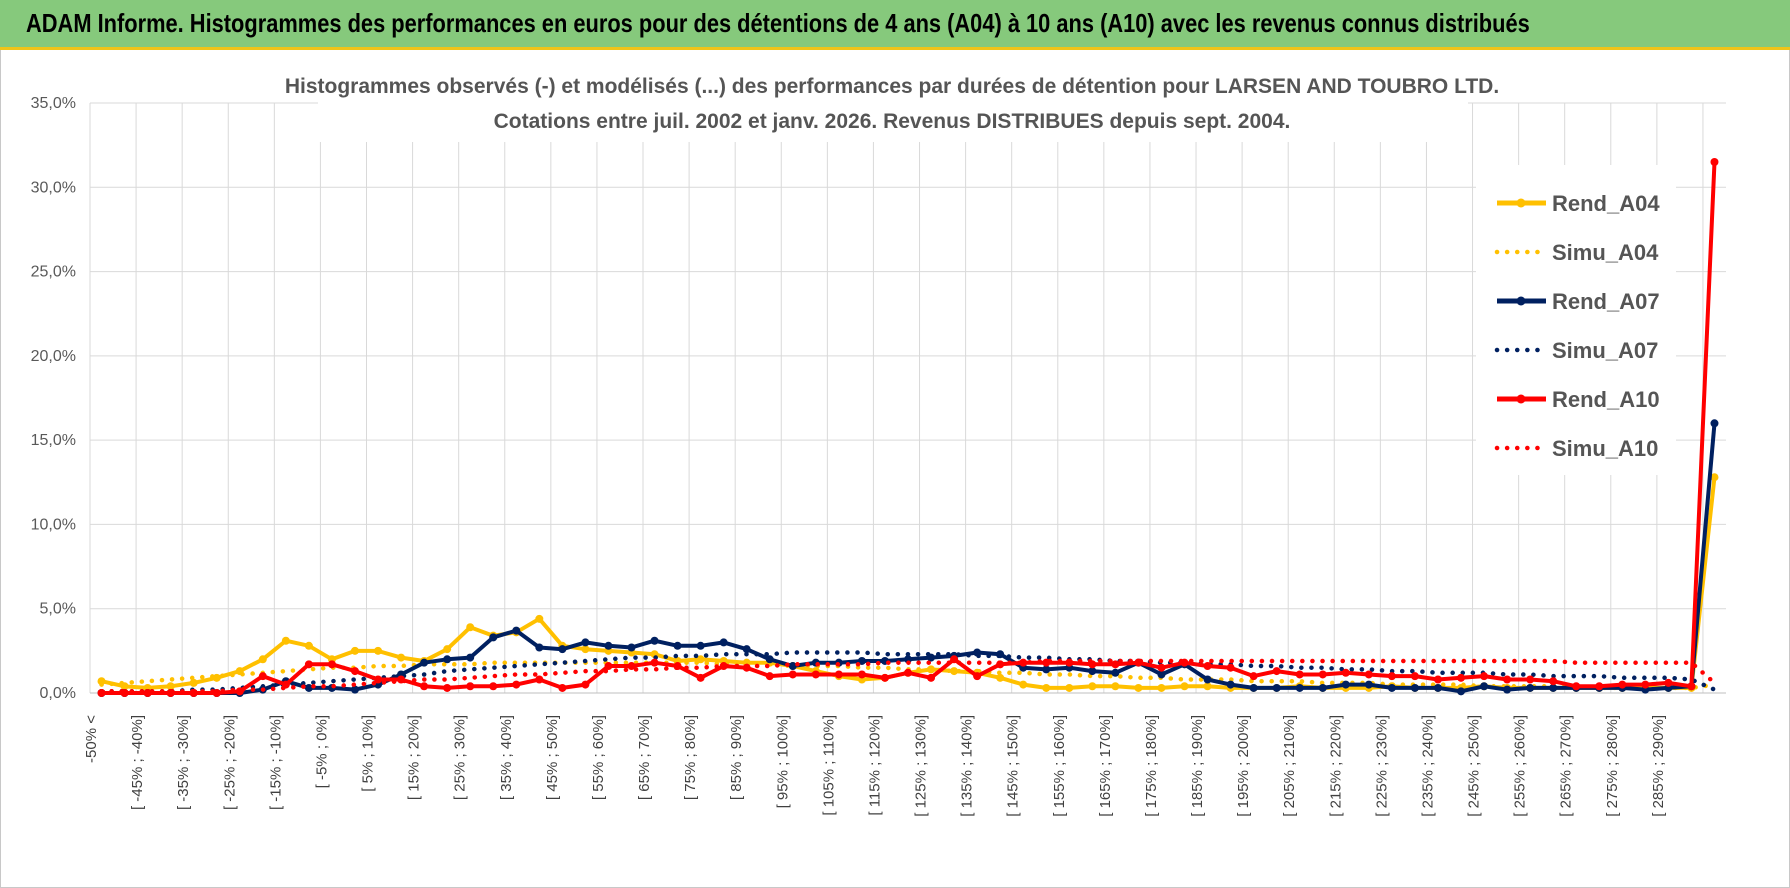  What do you see at coordinates (1658, 766) in the screenshot?
I see `x-tick-label: [ 285% ; 290%]` at bounding box center [1658, 766].